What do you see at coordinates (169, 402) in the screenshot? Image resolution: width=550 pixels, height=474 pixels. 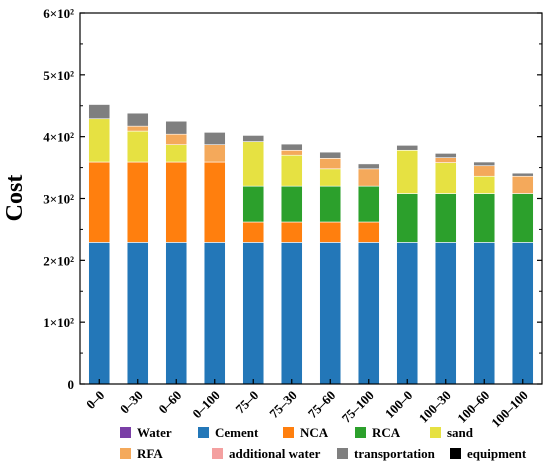 I see `x-tick-label: 0–60` at bounding box center [169, 402].